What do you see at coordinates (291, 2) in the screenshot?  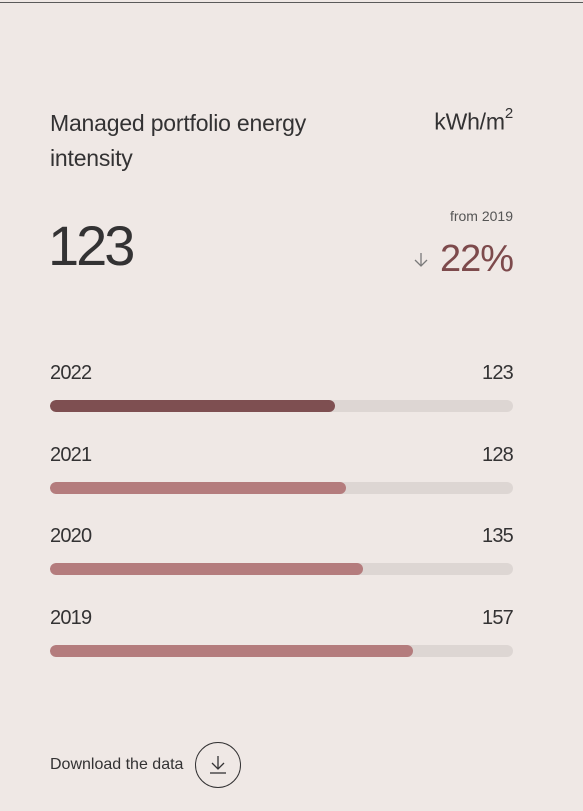 I see `top-divider` at bounding box center [291, 2].